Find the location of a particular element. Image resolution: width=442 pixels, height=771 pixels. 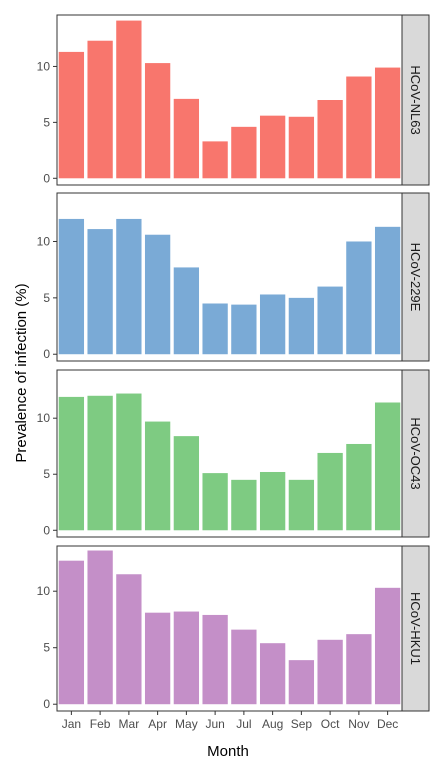

x-tick-label: May is located at coordinates (186, 724).